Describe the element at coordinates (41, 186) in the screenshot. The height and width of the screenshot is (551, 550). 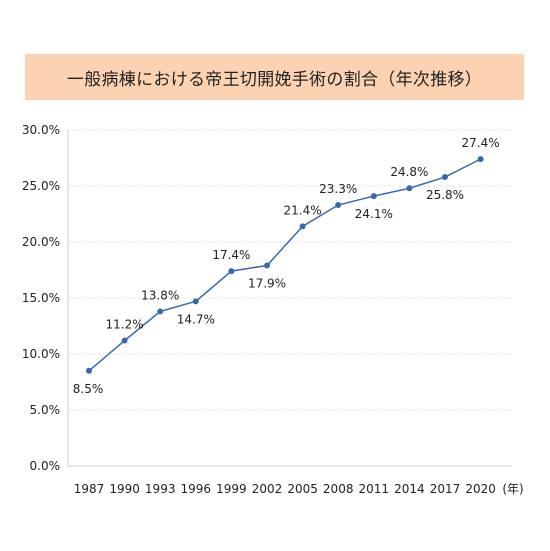
I see `y-tick-label: 25.0%` at that location.